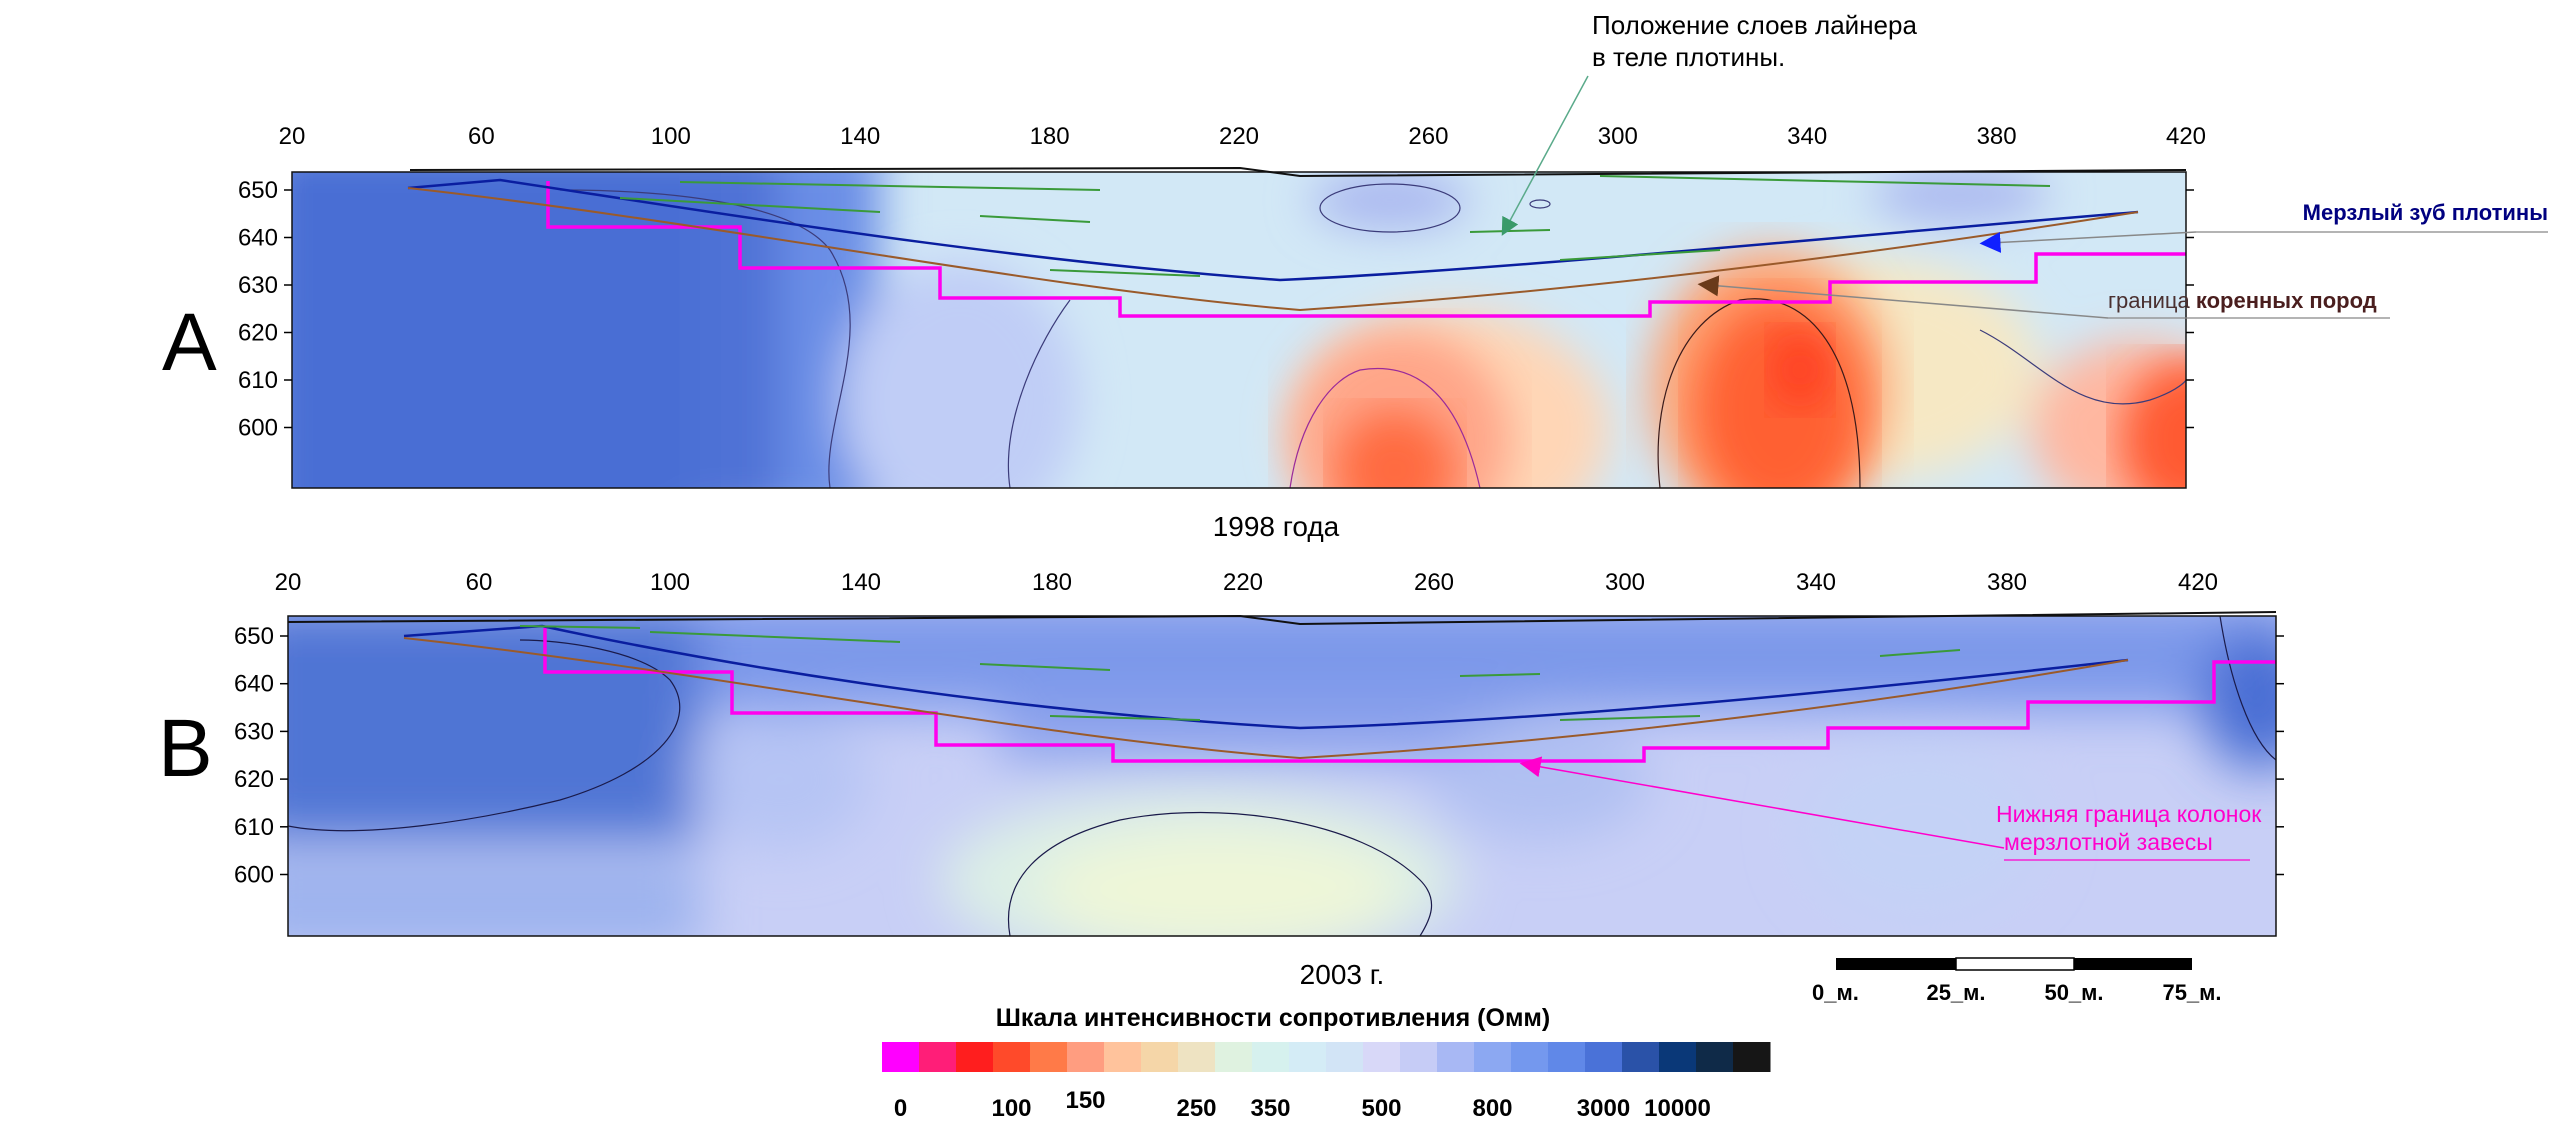 Image resolution: width=2558 pixels, height=1126 pixels. What do you see at coordinates (2191, 992) in the screenshot?
I see `scale-bar-label: 75_м.` at bounding box center [2191, 992].